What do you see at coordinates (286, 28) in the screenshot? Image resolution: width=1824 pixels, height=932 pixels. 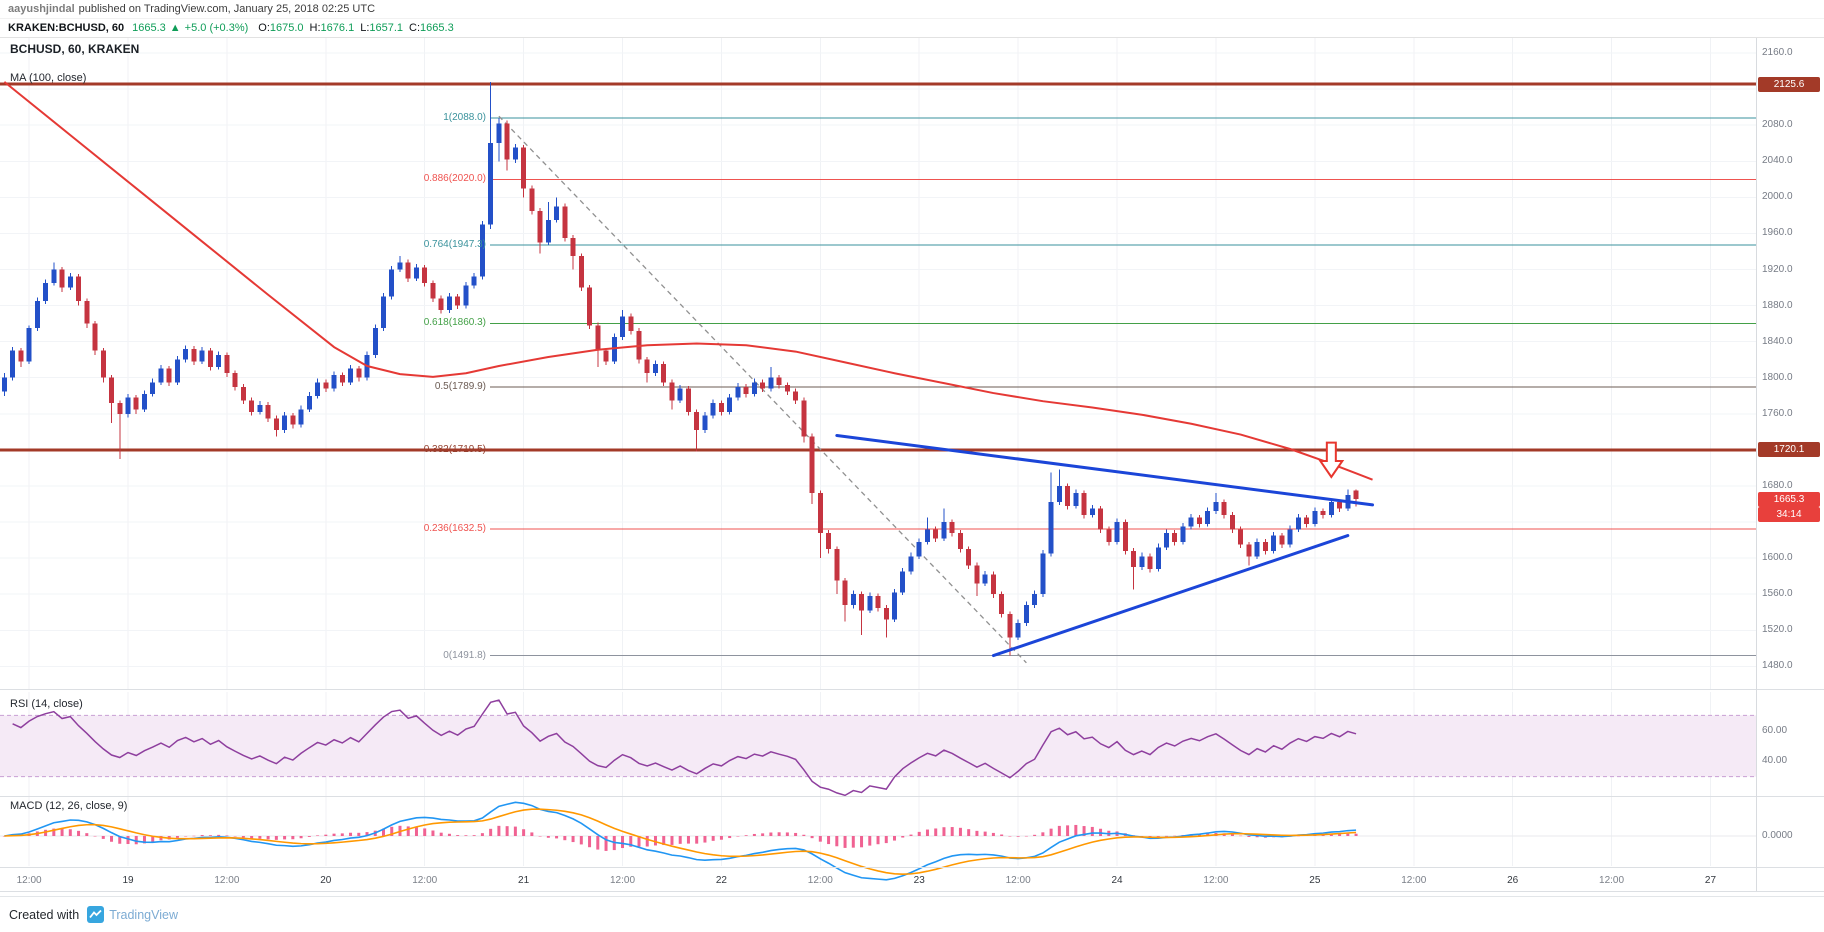 I see `open-value: 1675.0` at bounding box center [286, 28].